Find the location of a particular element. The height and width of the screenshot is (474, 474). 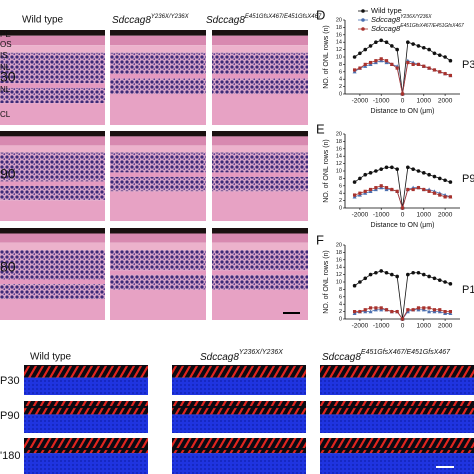

layer-label: OS is located at coordinates (6, 44).